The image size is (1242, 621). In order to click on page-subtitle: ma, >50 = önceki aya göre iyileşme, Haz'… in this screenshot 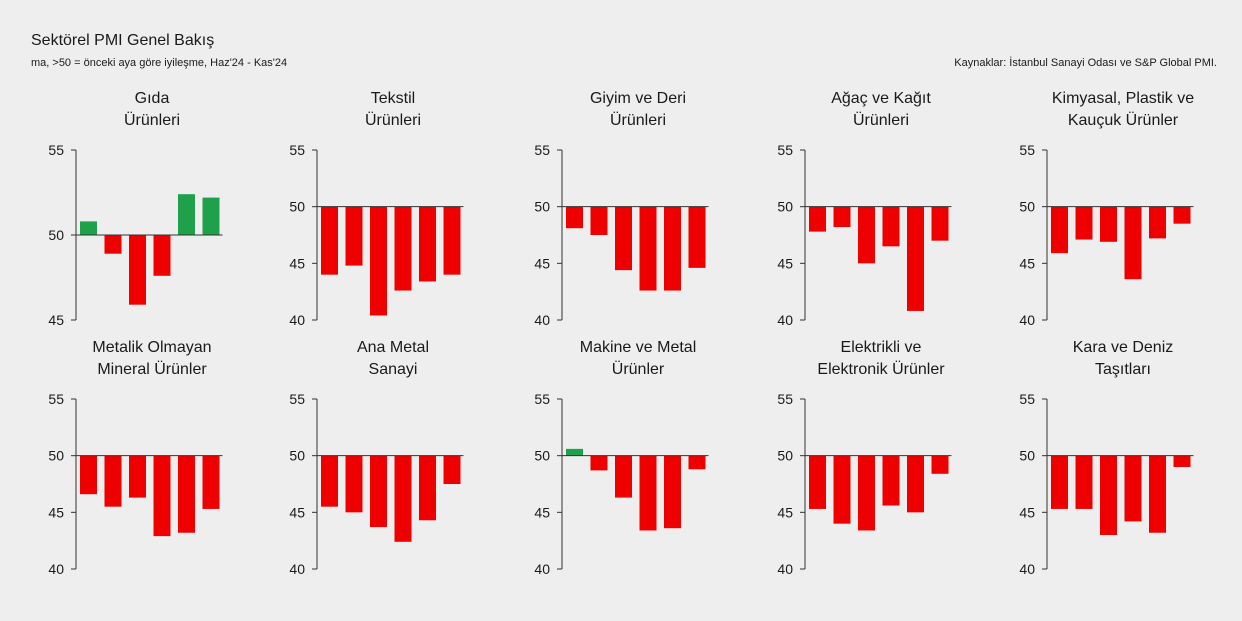, I will do `click(159, 63)`.